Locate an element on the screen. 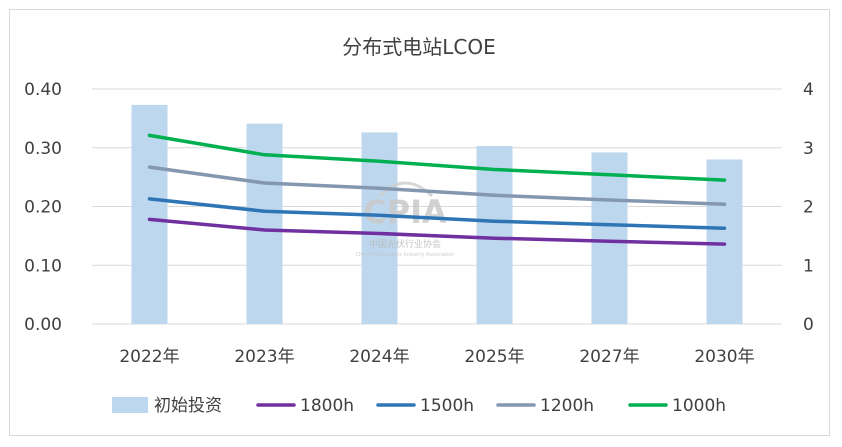  y-right-tick-label: 1 is located at coordinates (808, 266).